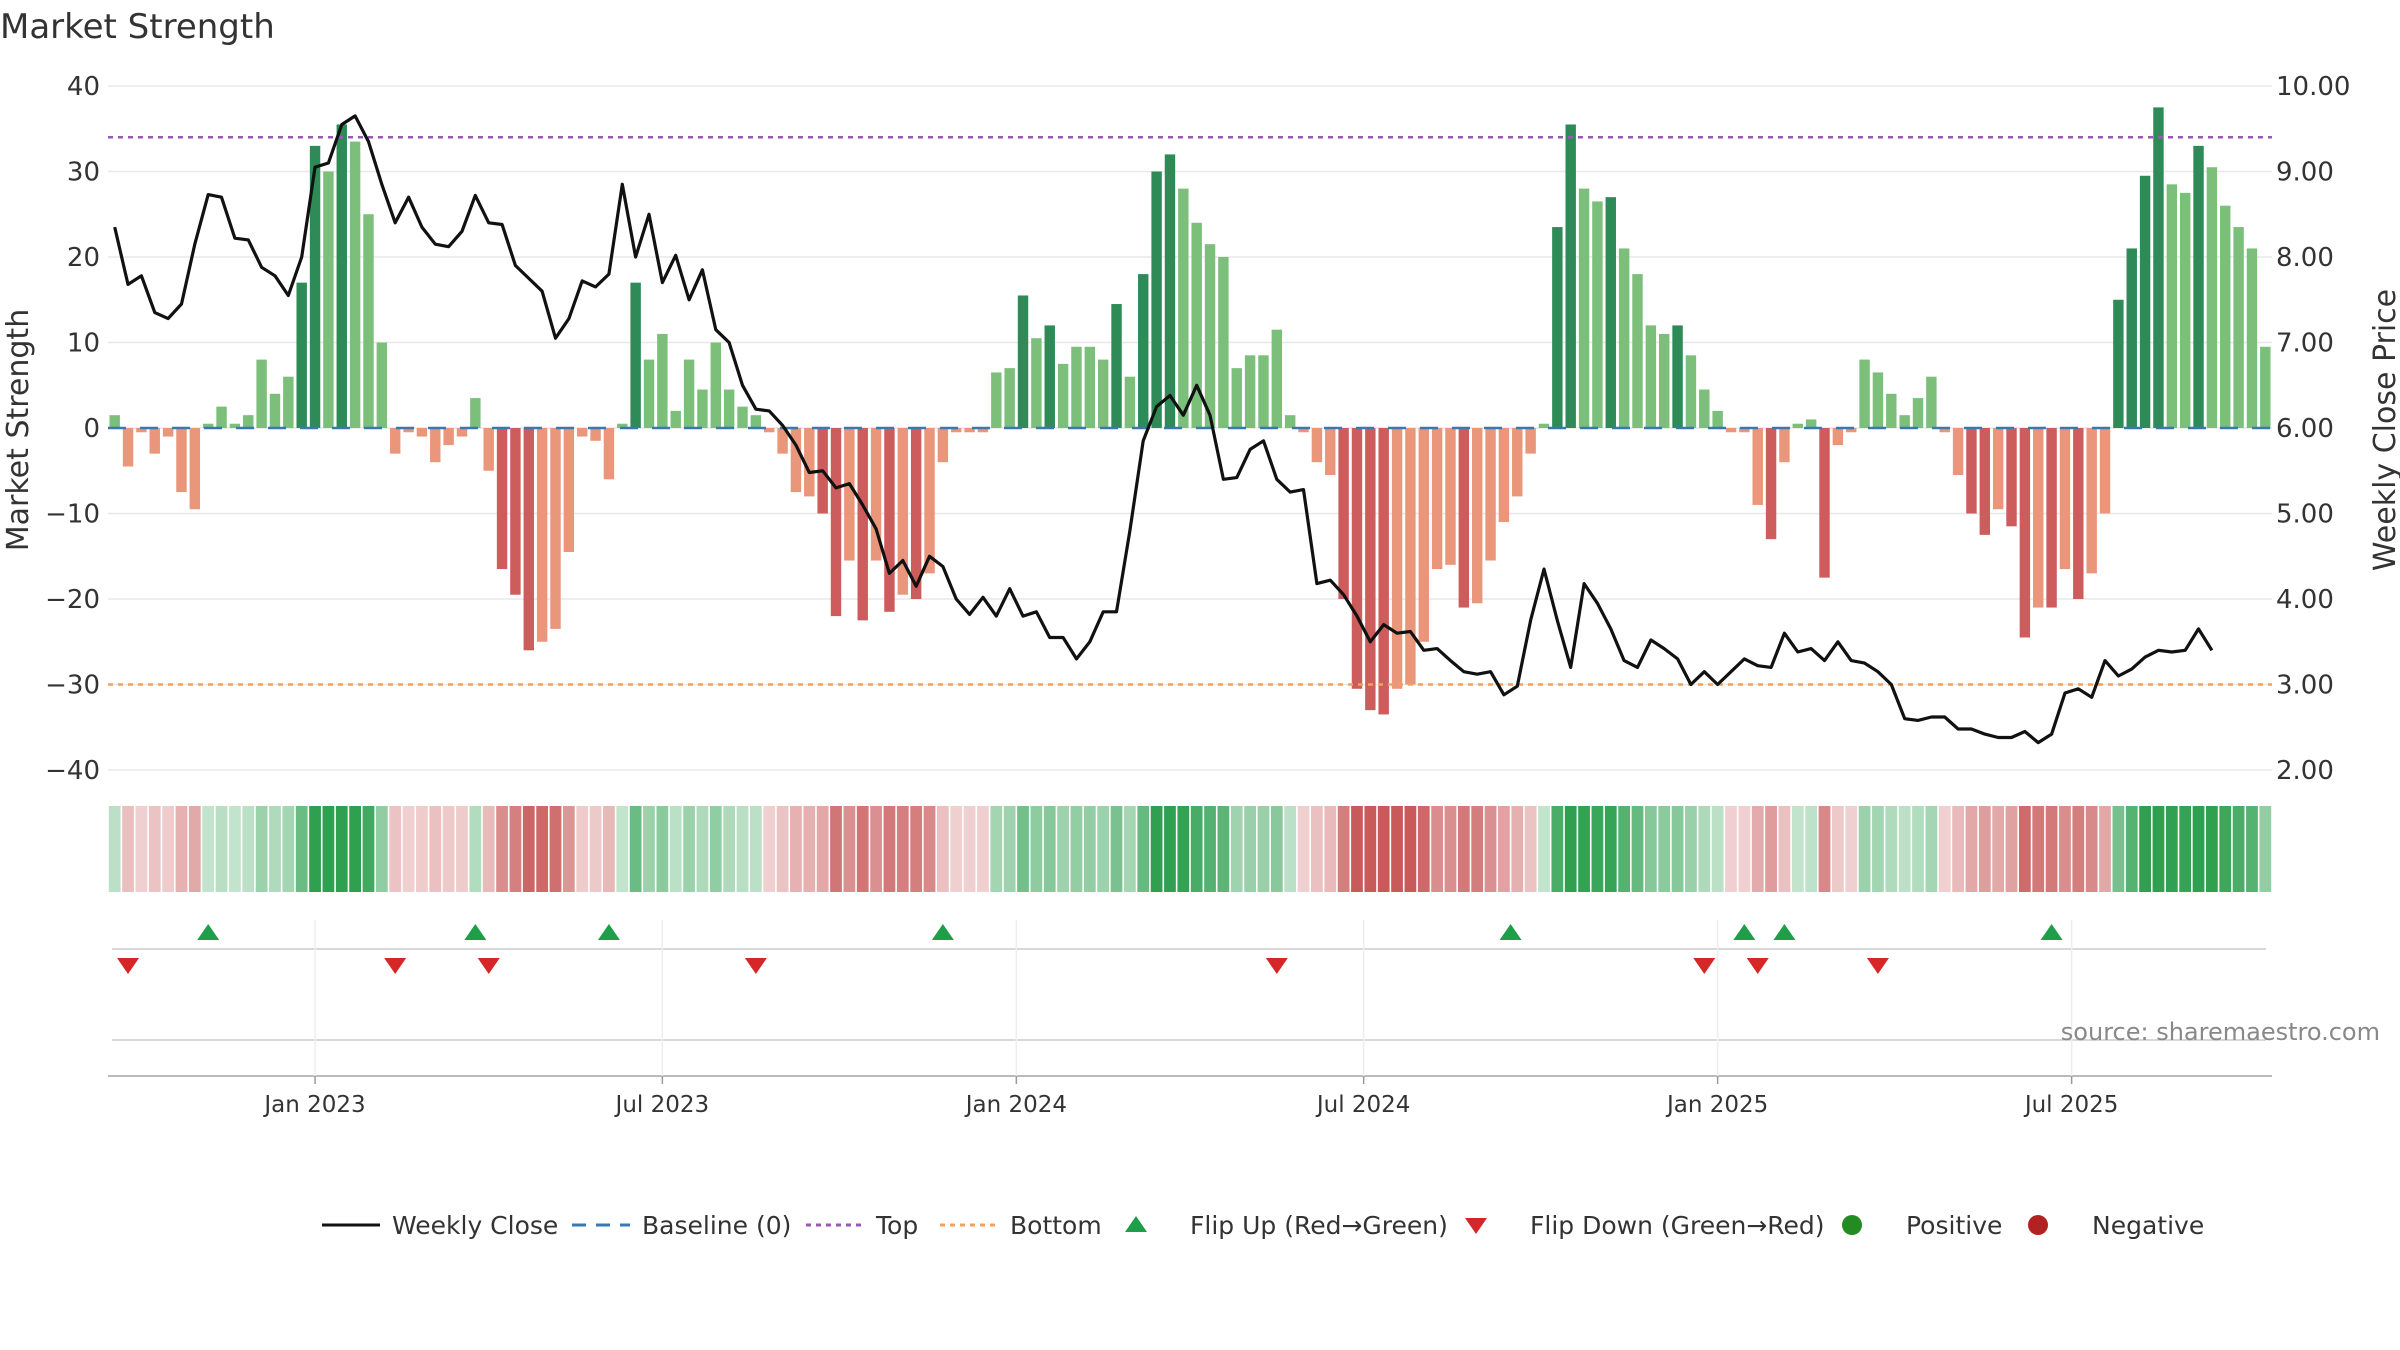 This screenshot has height=1350, width=2400. I want to click on y-tick-left-label: 20, so click(83, 258).